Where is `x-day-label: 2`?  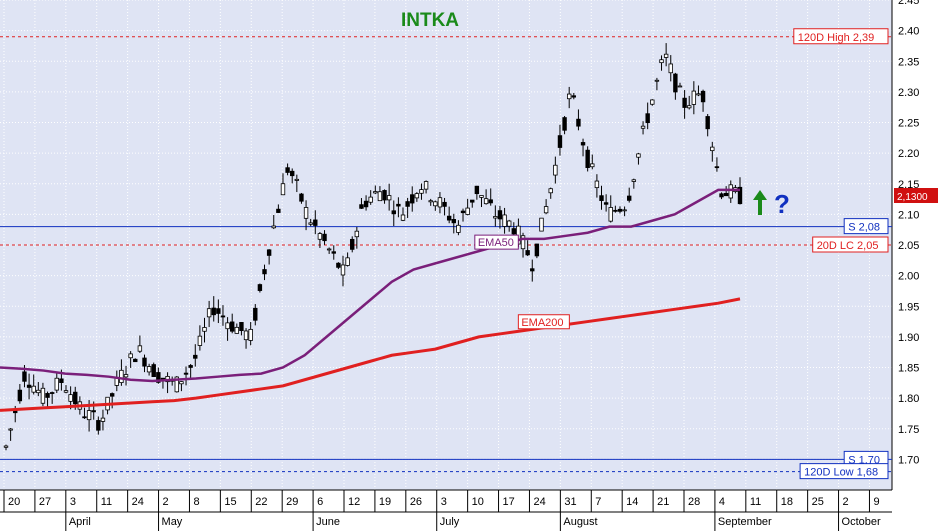 x-day-label: 2 is located at coordinates (846, 502).